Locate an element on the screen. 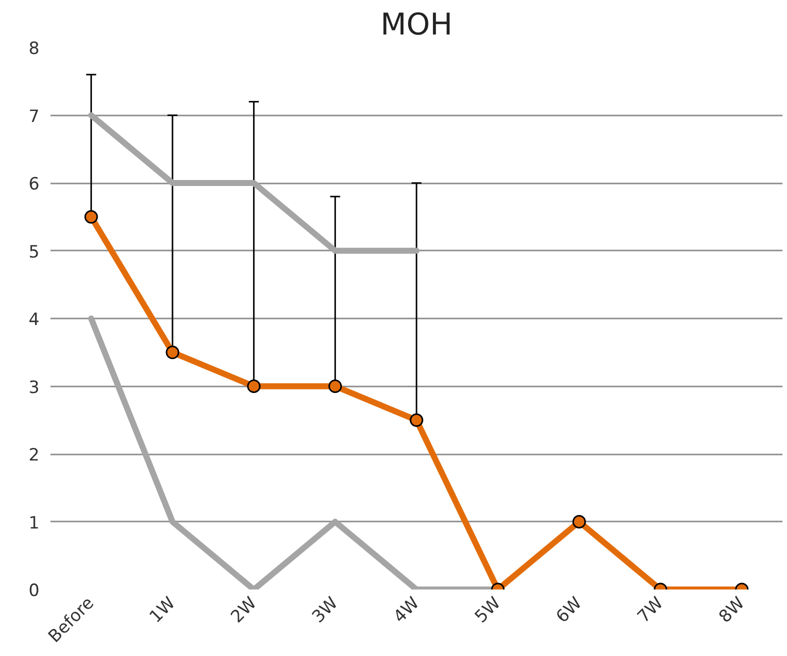 The image size is (787, 656). chart-title: MOH is located at coordinates (416, 25).